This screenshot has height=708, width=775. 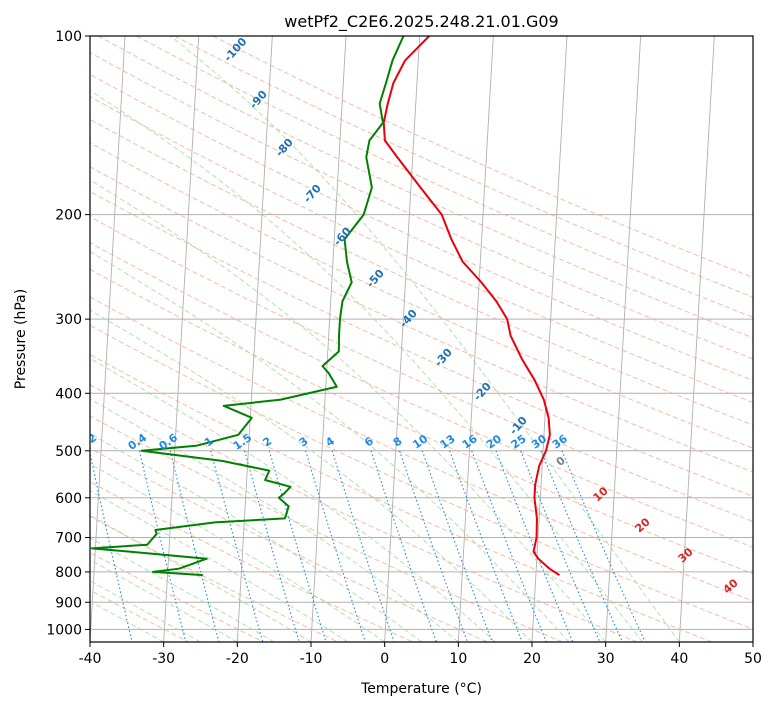 What do you see at coordinates (68, 394) in the screenshot?
I see `y-tick-label: 400` at bounding box center [68, 394].